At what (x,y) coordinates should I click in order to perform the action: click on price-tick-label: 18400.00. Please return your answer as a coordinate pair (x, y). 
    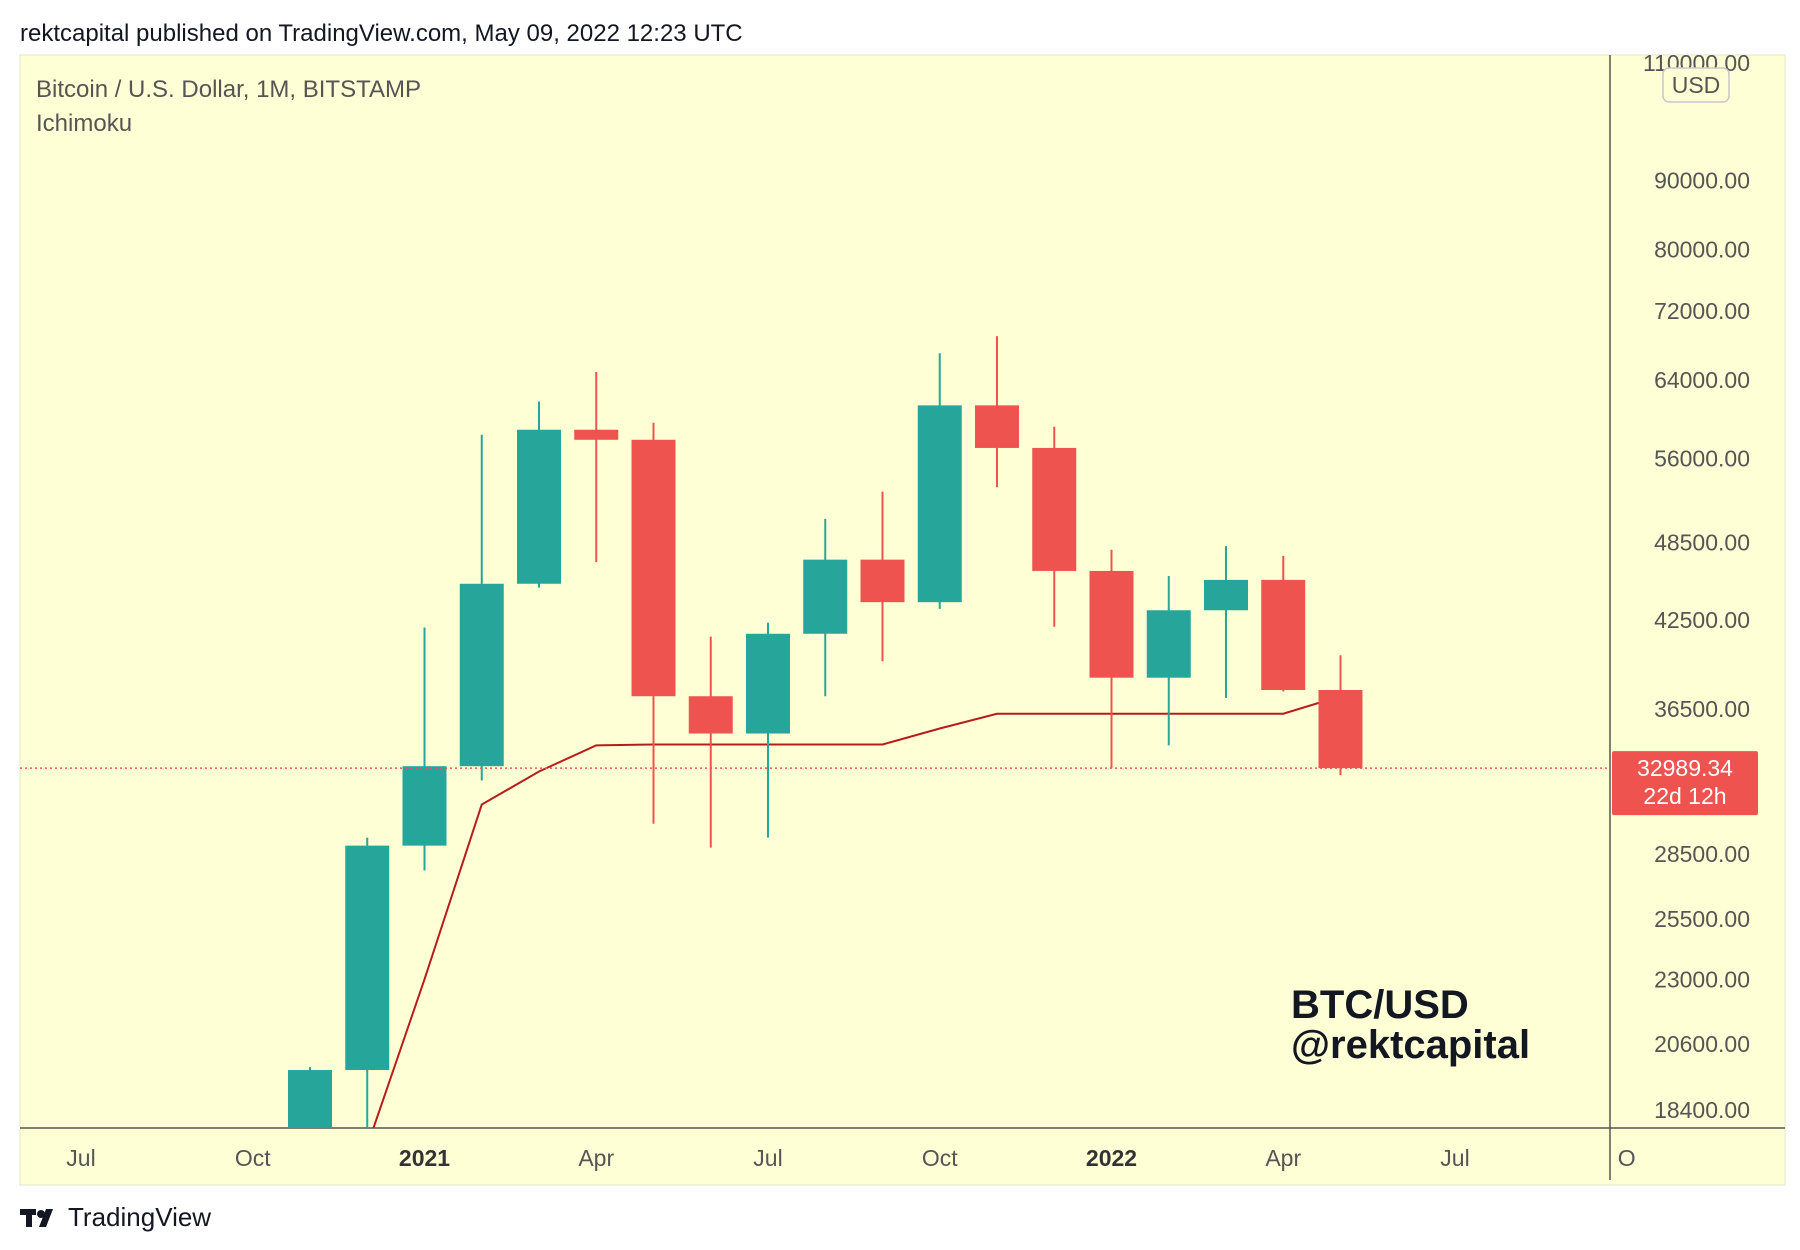
    Looking at the image, I should click on (1702, 1110).